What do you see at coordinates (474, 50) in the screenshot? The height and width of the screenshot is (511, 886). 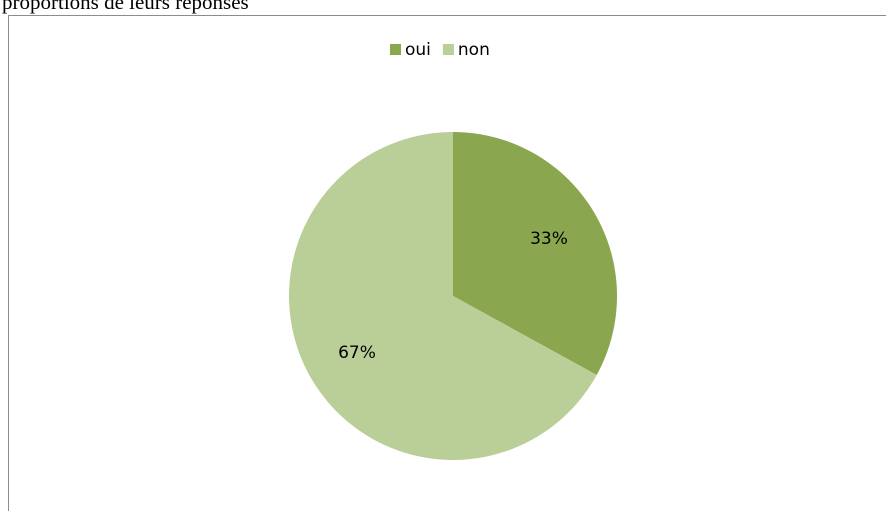 I see `legend-label: non` at bounding box center [474, 50].